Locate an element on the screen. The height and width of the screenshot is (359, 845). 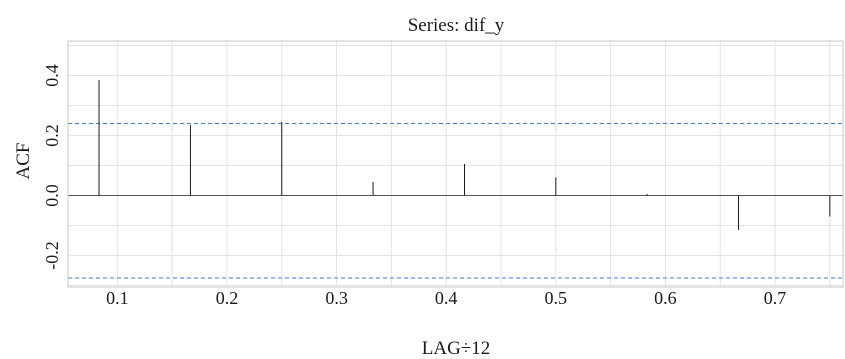
chart-title: Series: dif_y is located at coordinates (456, 25).